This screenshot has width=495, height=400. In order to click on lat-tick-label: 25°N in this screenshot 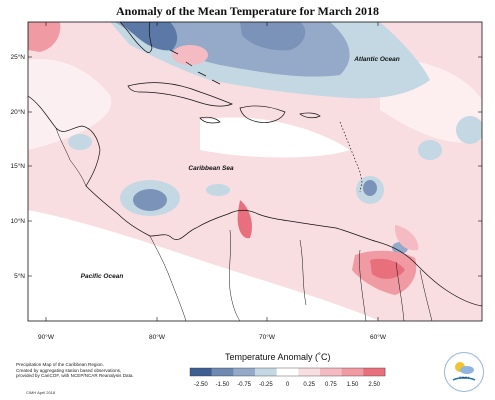, I will do `click(17, 57)`.